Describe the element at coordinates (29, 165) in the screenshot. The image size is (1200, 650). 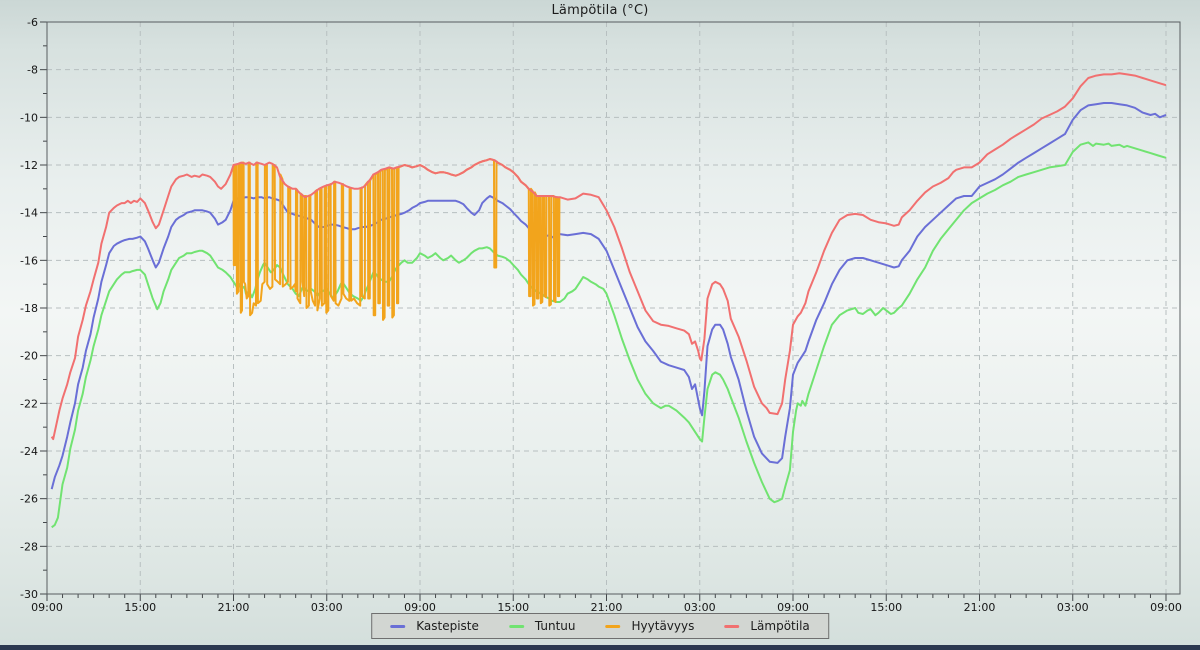
I see `y-axis-label--12: -12` at that location.